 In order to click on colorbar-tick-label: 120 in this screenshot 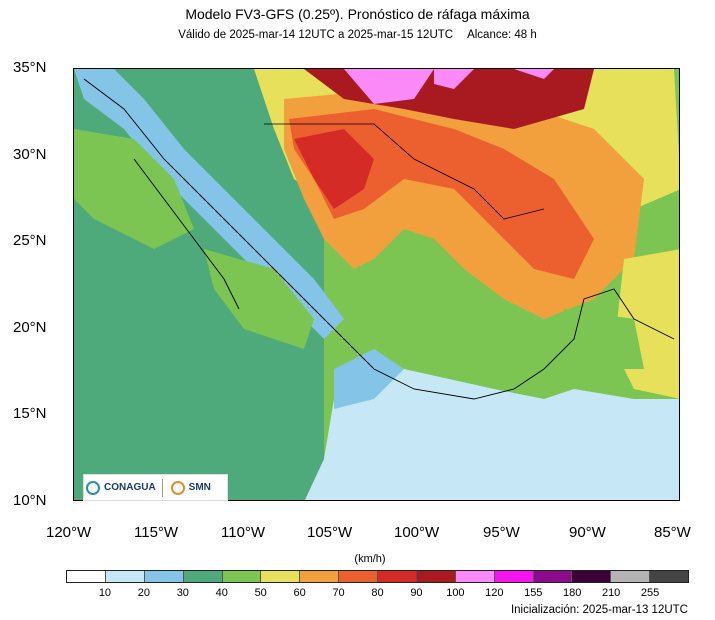, I will do `click(494, 593)`.